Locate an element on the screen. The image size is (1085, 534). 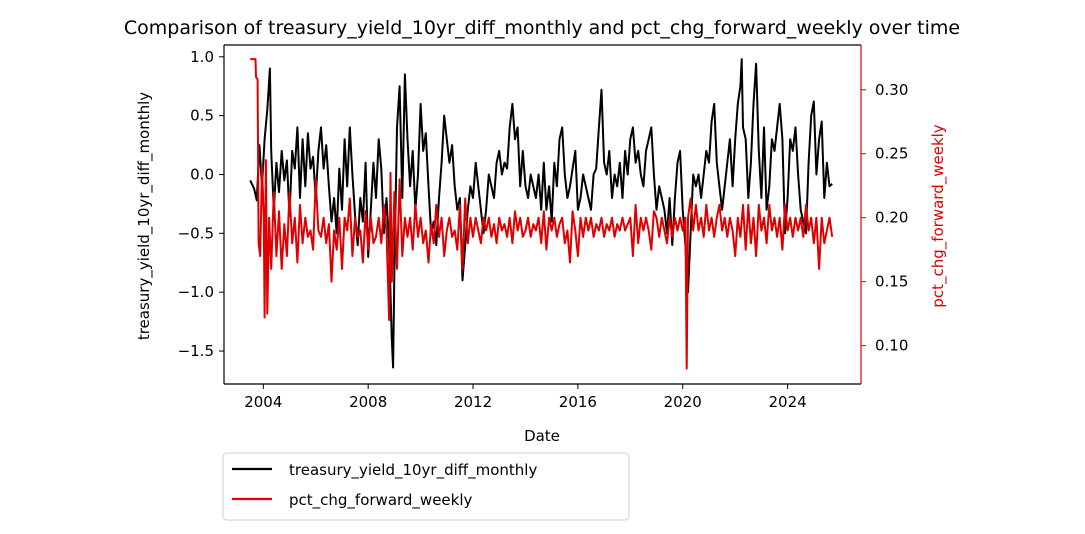
y-right-tick-label: 0.10 is located at coordinates (891, 346).